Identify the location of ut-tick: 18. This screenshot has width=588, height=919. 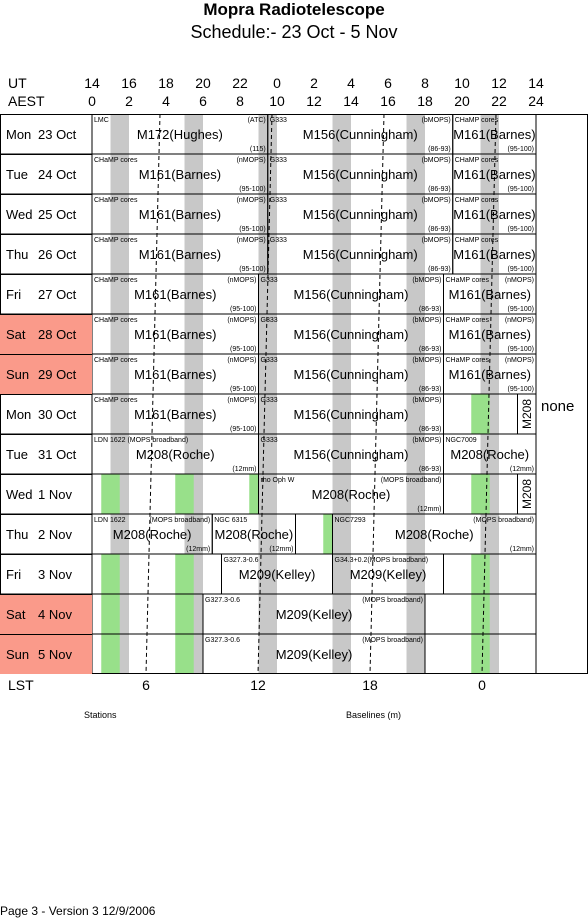
(166, 83).